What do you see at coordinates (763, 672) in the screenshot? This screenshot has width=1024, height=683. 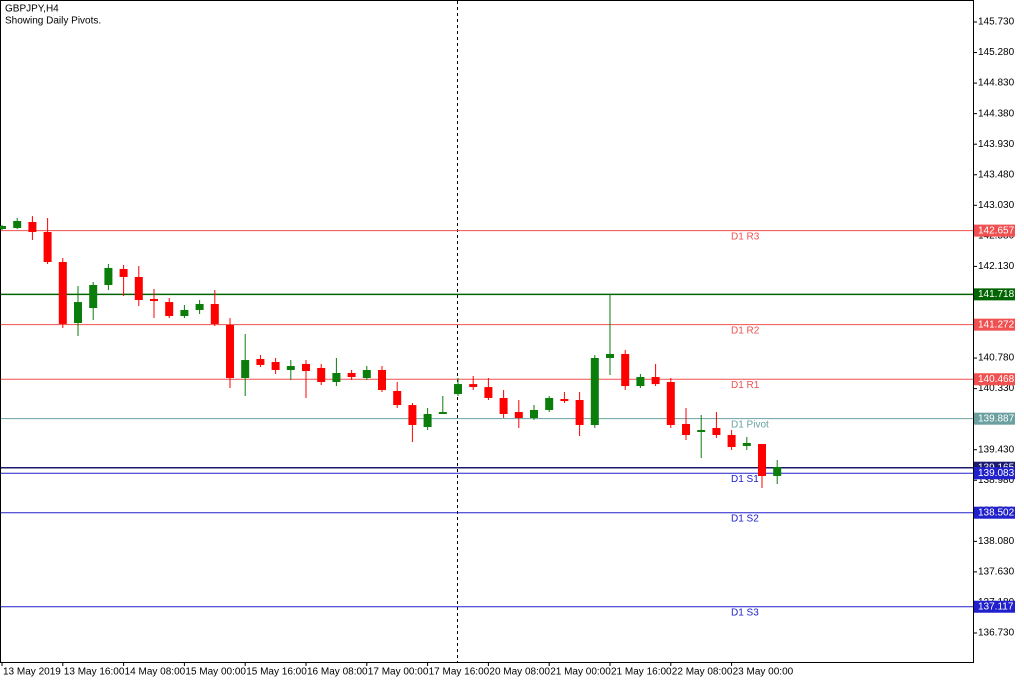 I see `x-tick-label: 23 May 00:00` at bounding box center [763, 672].